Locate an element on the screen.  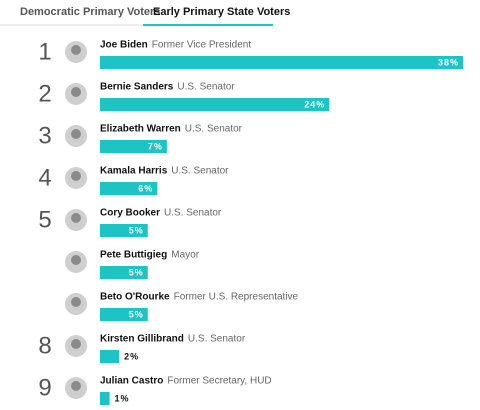
value-label: 38% is located at coordinates (448, 62).